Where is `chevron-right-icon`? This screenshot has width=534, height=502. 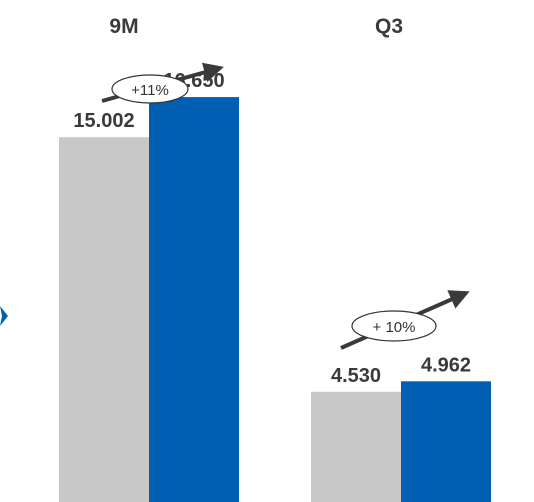 chevron-right-icon is located at coordinates (4, 316).